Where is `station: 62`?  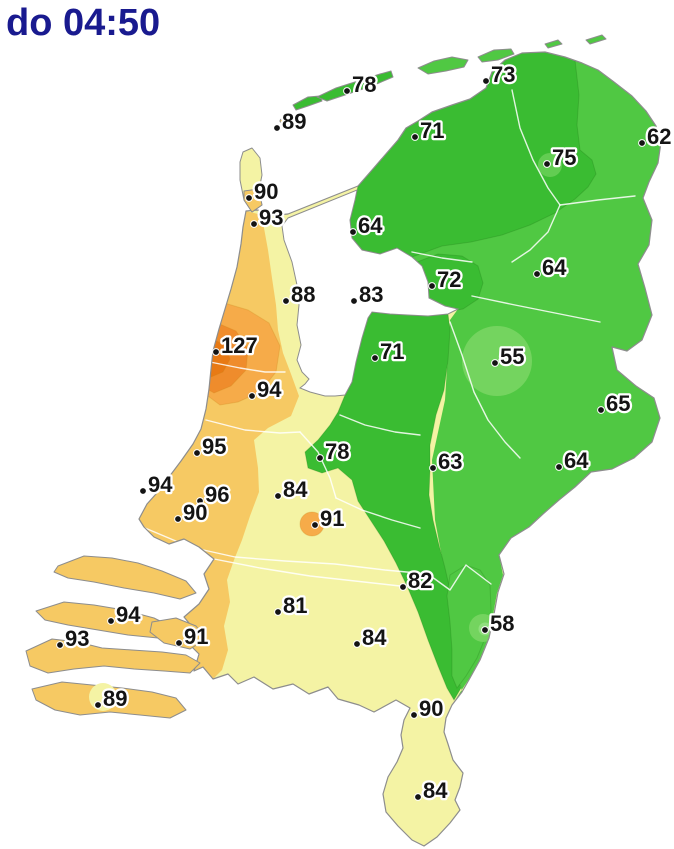
station: 62 is located at coordinates (656, 136).